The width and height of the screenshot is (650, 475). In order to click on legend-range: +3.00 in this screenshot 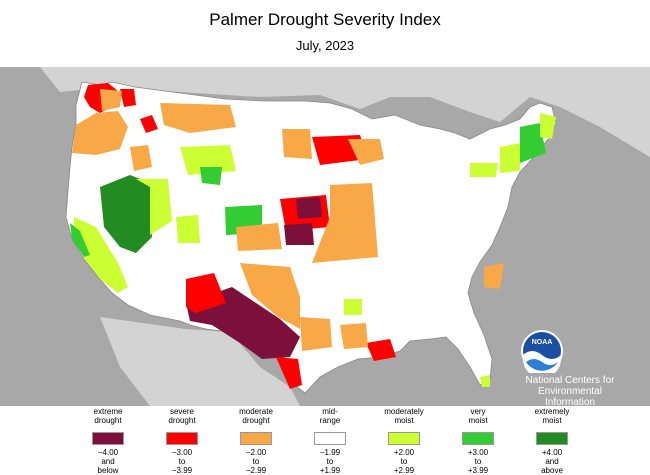, I will do `click(478, 452)`.